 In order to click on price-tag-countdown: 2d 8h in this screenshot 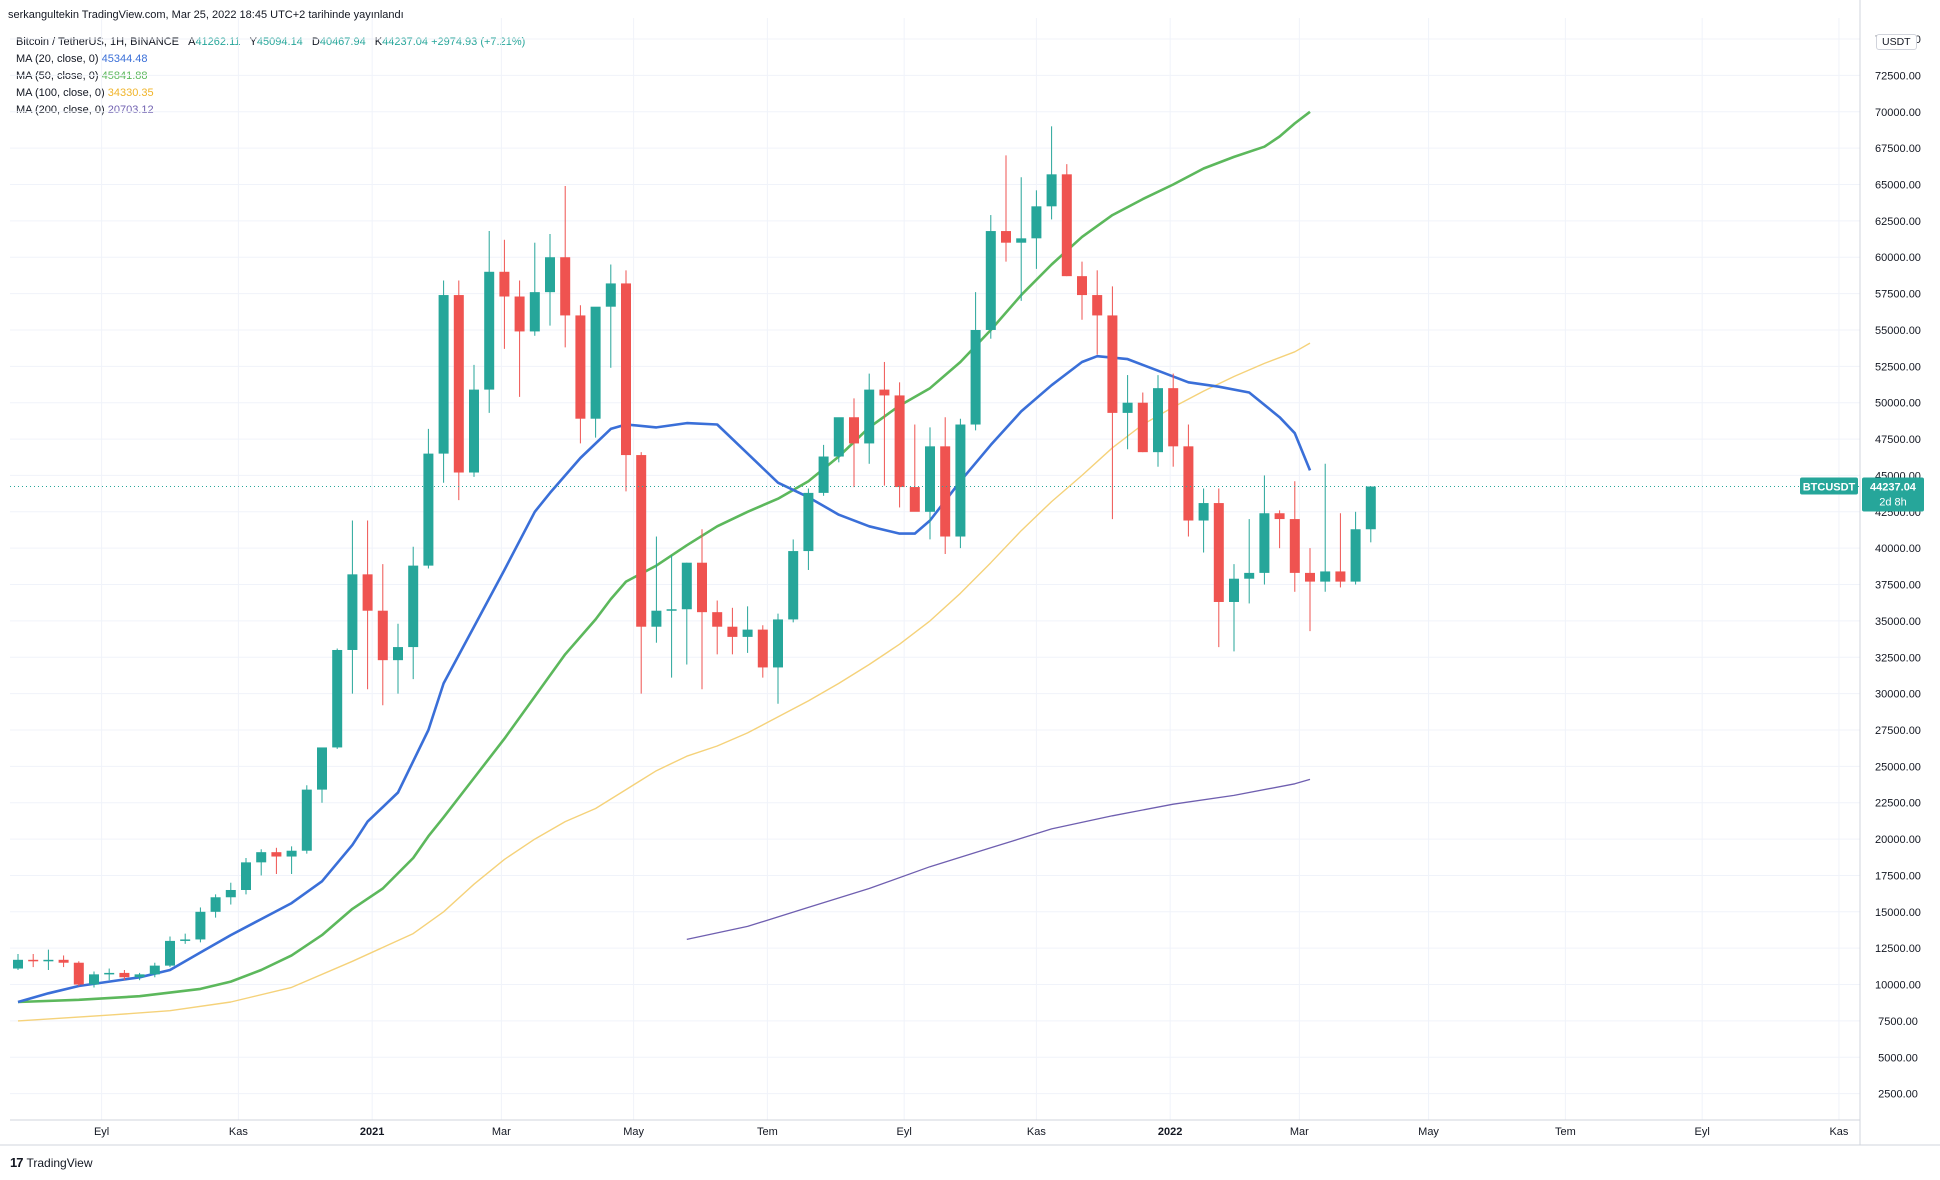, I will do `click(1893, 503)`.